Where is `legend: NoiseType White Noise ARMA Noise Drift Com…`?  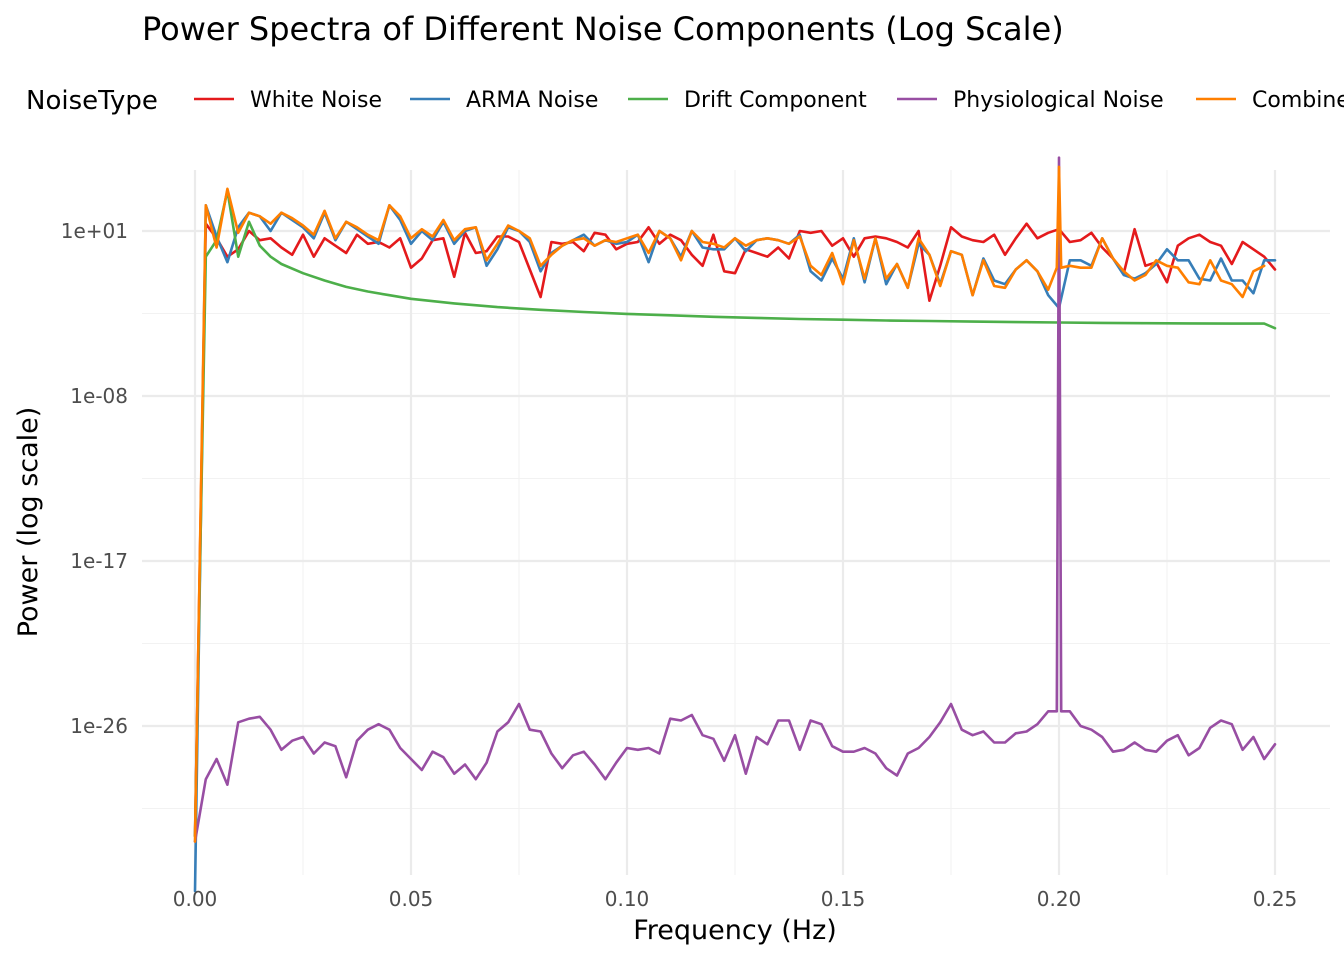 legend: NoiseType White Noise ARMA Noise Drift Com… is located at coordinates (685, 101).